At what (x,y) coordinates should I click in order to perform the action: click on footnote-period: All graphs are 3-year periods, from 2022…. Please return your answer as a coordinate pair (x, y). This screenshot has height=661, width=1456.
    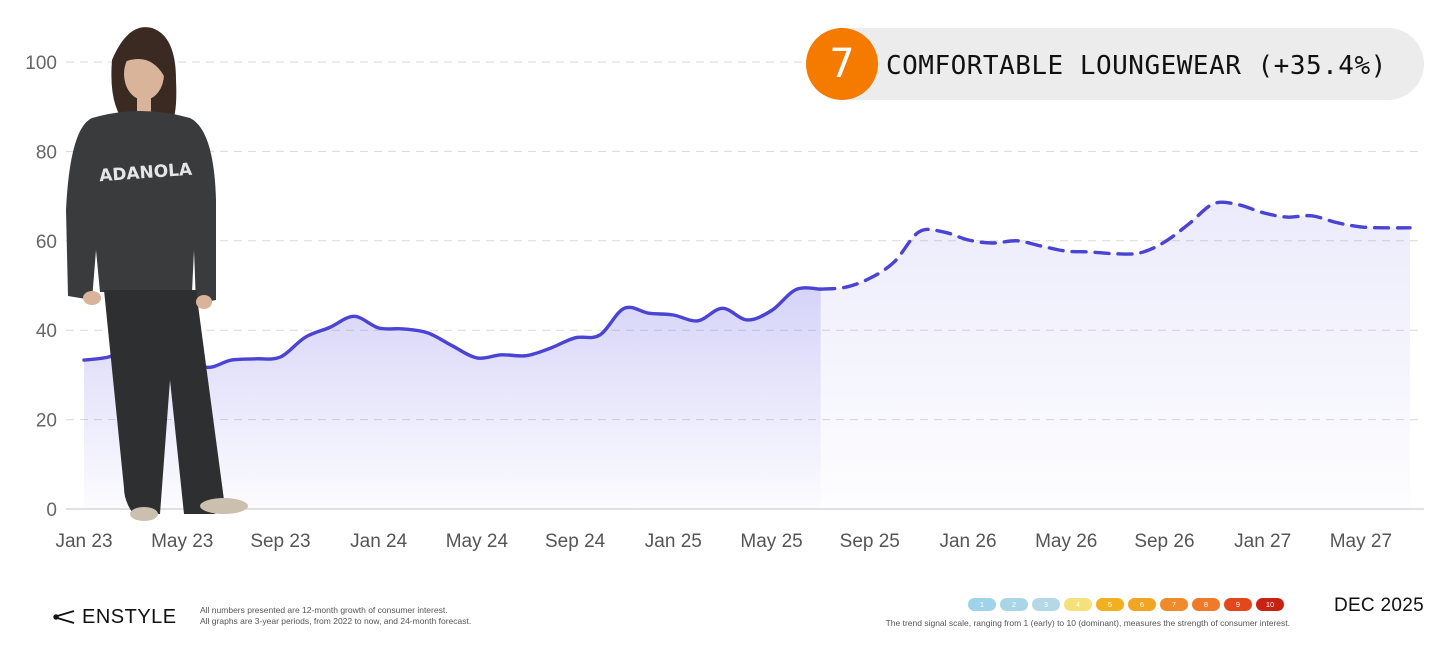
    Looking at the image, I should click on (336, 621).